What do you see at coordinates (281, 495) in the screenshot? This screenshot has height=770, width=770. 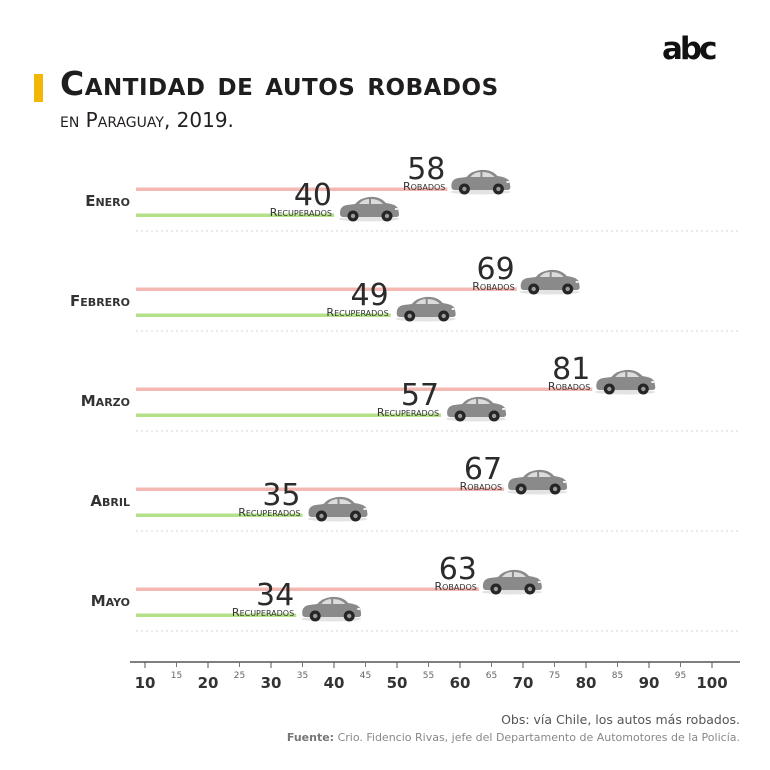 I see `value-recuperados-abril: 35` at bounding box center [281, 495].